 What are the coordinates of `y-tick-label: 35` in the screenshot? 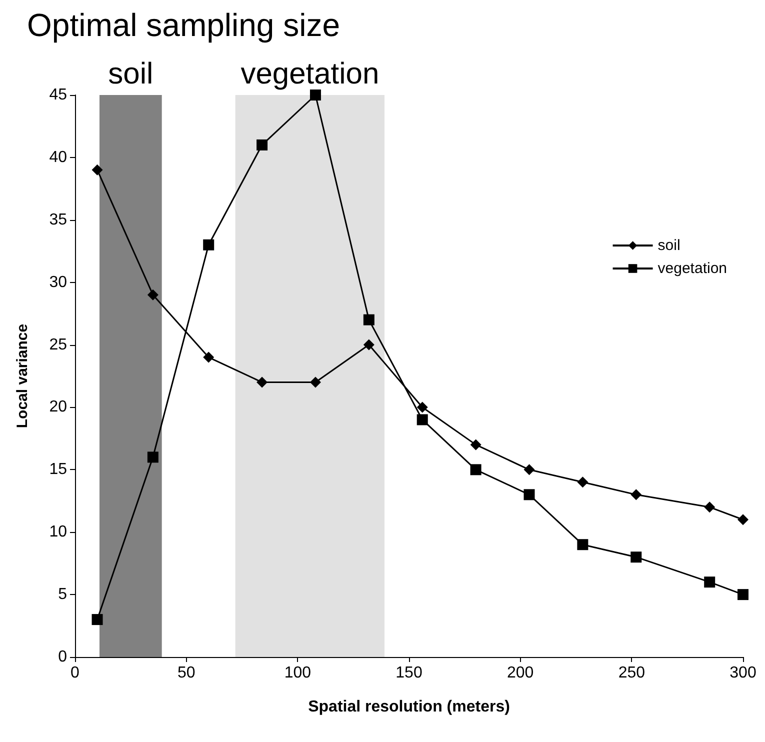 It's located at (58, 219).